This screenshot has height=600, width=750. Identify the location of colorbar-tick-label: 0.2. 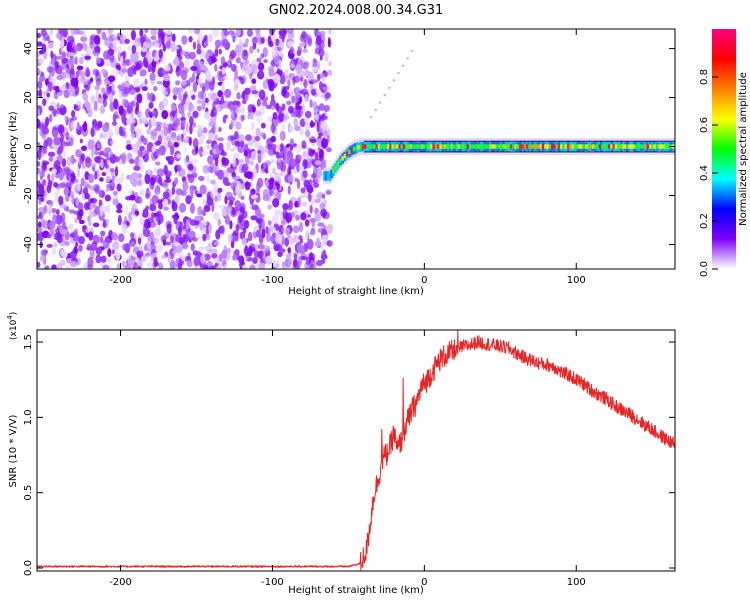
(704, 221).